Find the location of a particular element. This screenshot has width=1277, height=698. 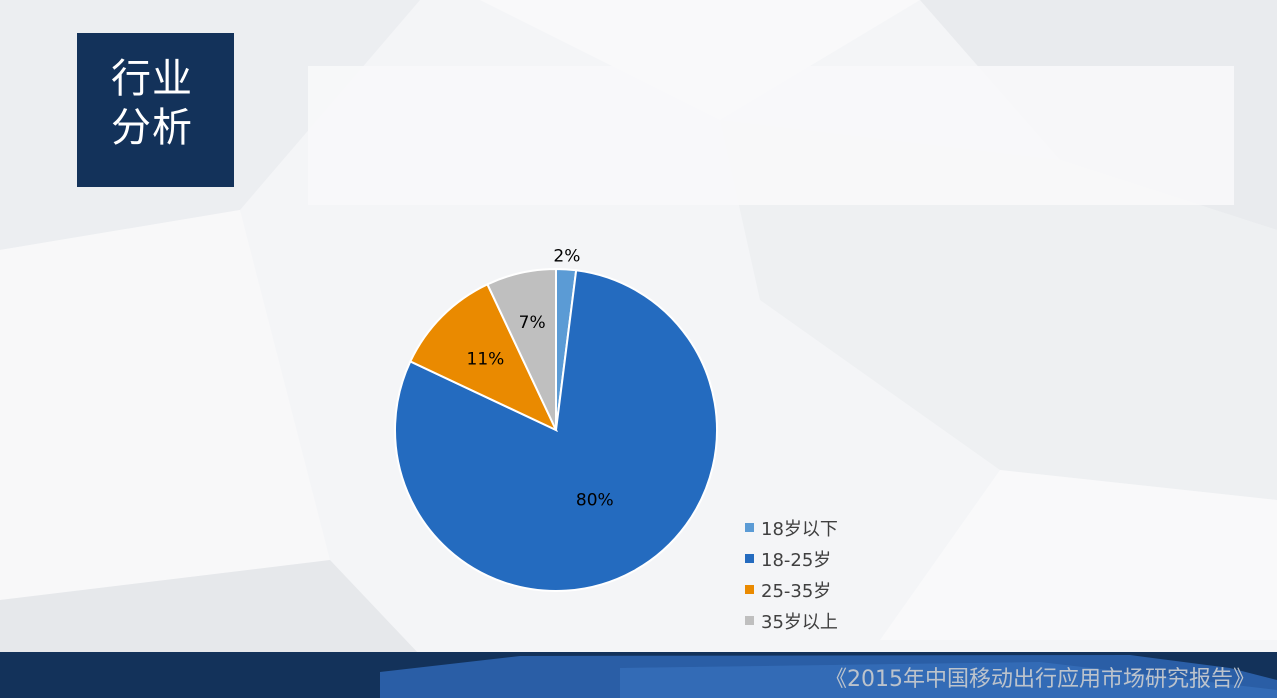

pie-data-label: 11% is located at coordinates (486, 359).